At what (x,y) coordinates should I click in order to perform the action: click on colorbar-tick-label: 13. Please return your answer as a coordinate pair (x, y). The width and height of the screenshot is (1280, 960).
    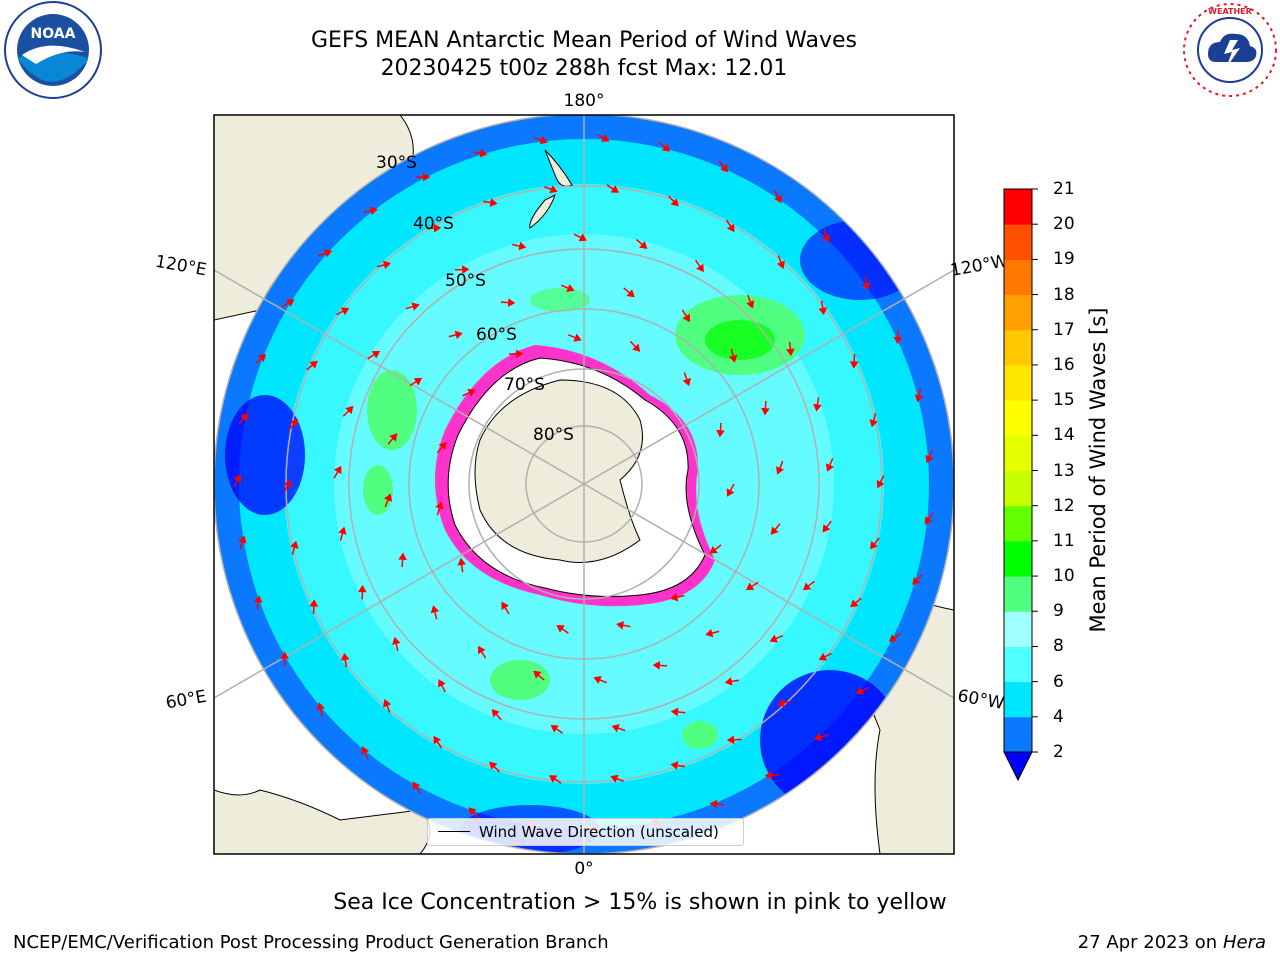
    Looking at the image, I should click on (1064, 470).